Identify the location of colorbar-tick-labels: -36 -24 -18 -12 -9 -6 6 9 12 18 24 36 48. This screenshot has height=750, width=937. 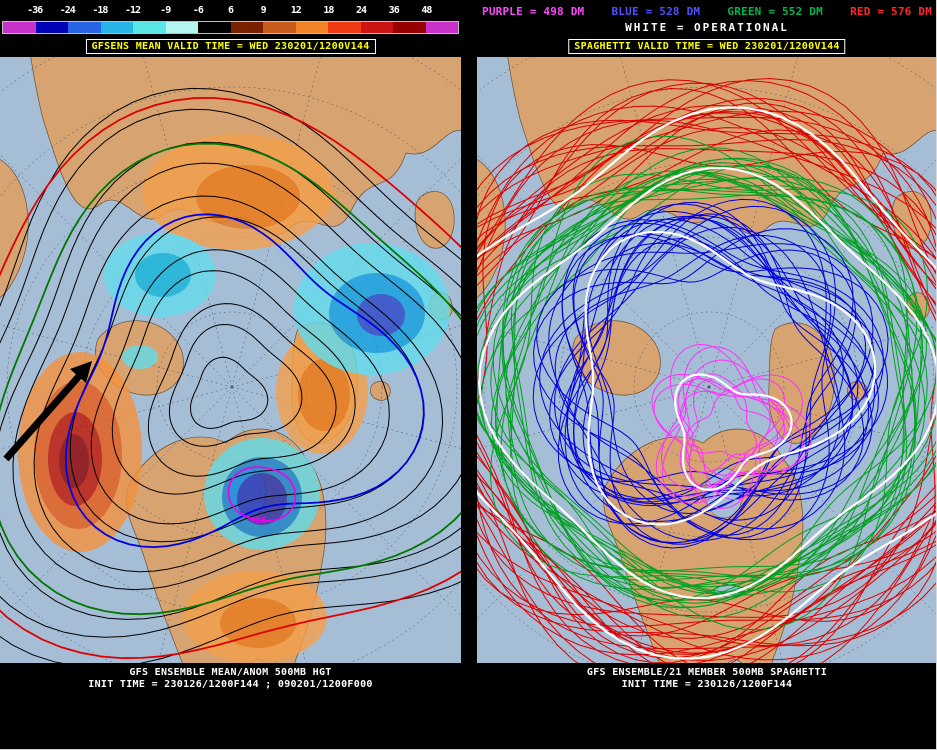
(230, 12).